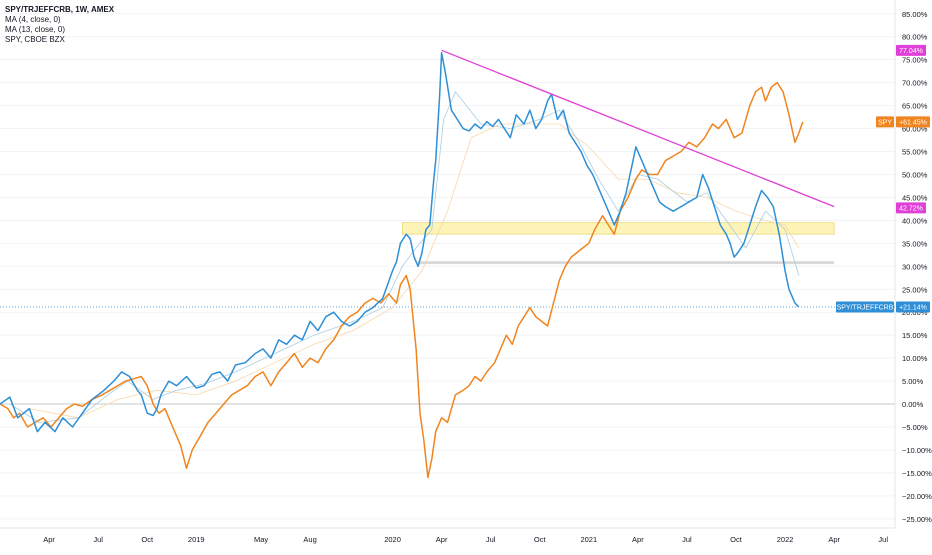 The height and width of the screenshot is (555, 932). Describe the element at coordinates (917, 450) in the screenshot. I see `y-tick-label: −10.00%` at that location.